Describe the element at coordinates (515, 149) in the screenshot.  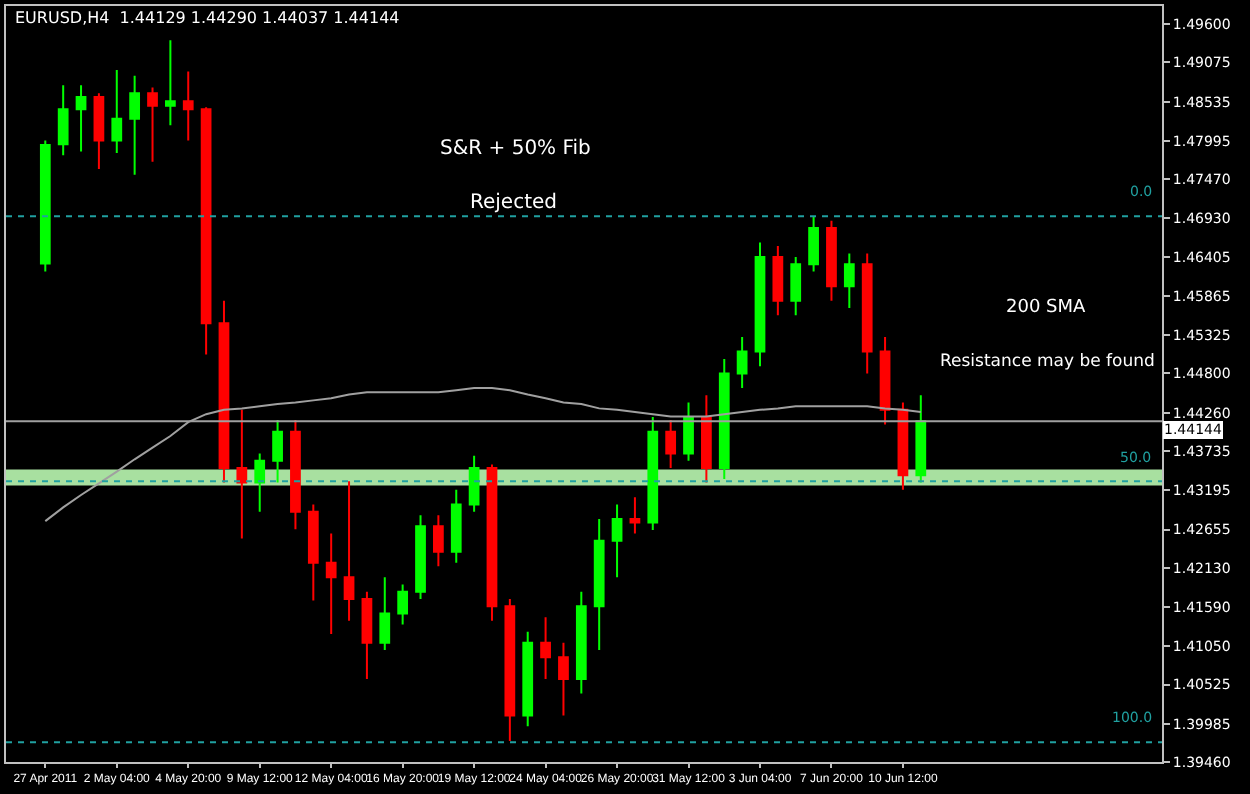
I see `annotation: S&R + 50% Fib` at that location.